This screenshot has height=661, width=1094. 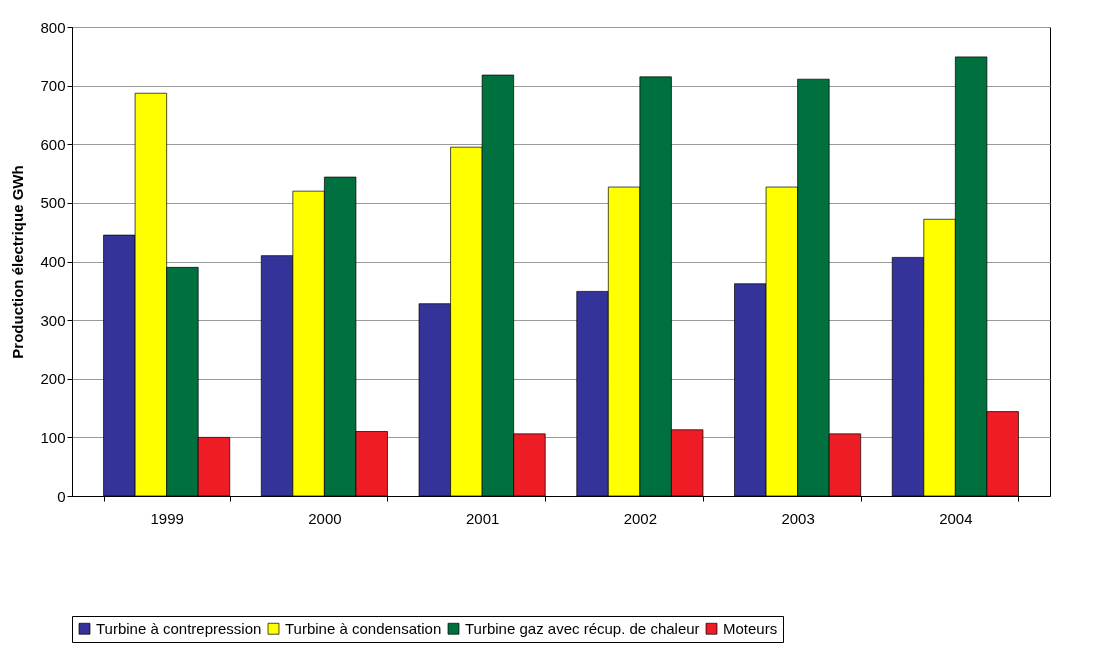 I want to click on y-tick-label: 300, so click(x=53, y=320).